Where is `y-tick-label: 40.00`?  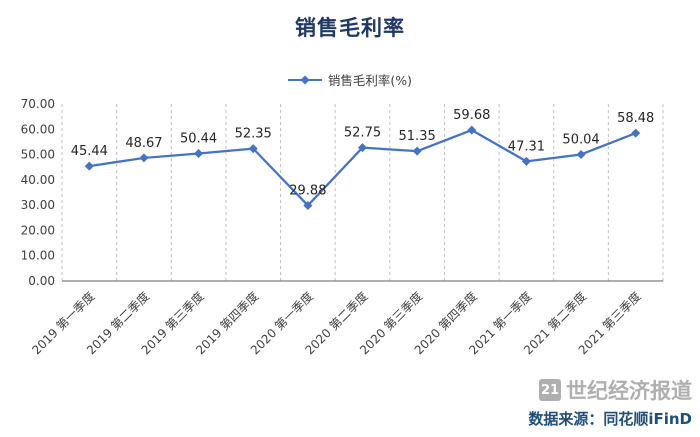 y-tick-label: 40.00 is located at coordinates (38, 180).